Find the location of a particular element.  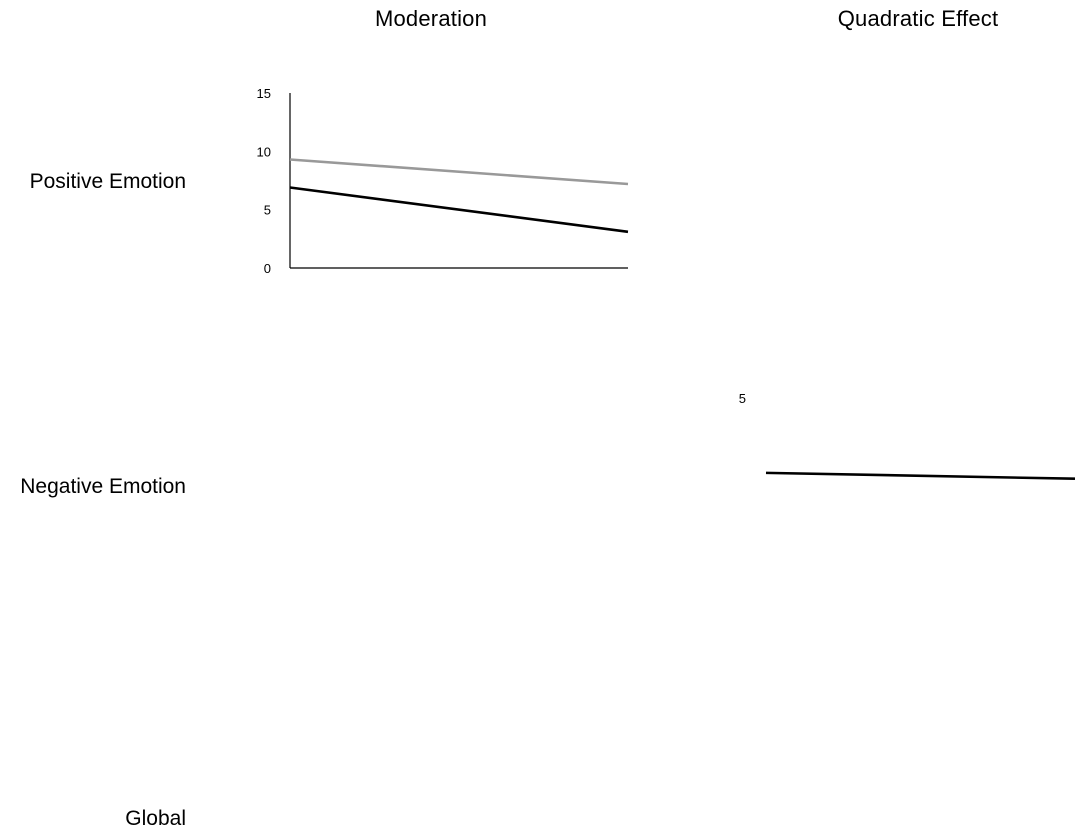

column-header-quadratic-effect: Quadratic Effect is located at coordinates (918, 18).